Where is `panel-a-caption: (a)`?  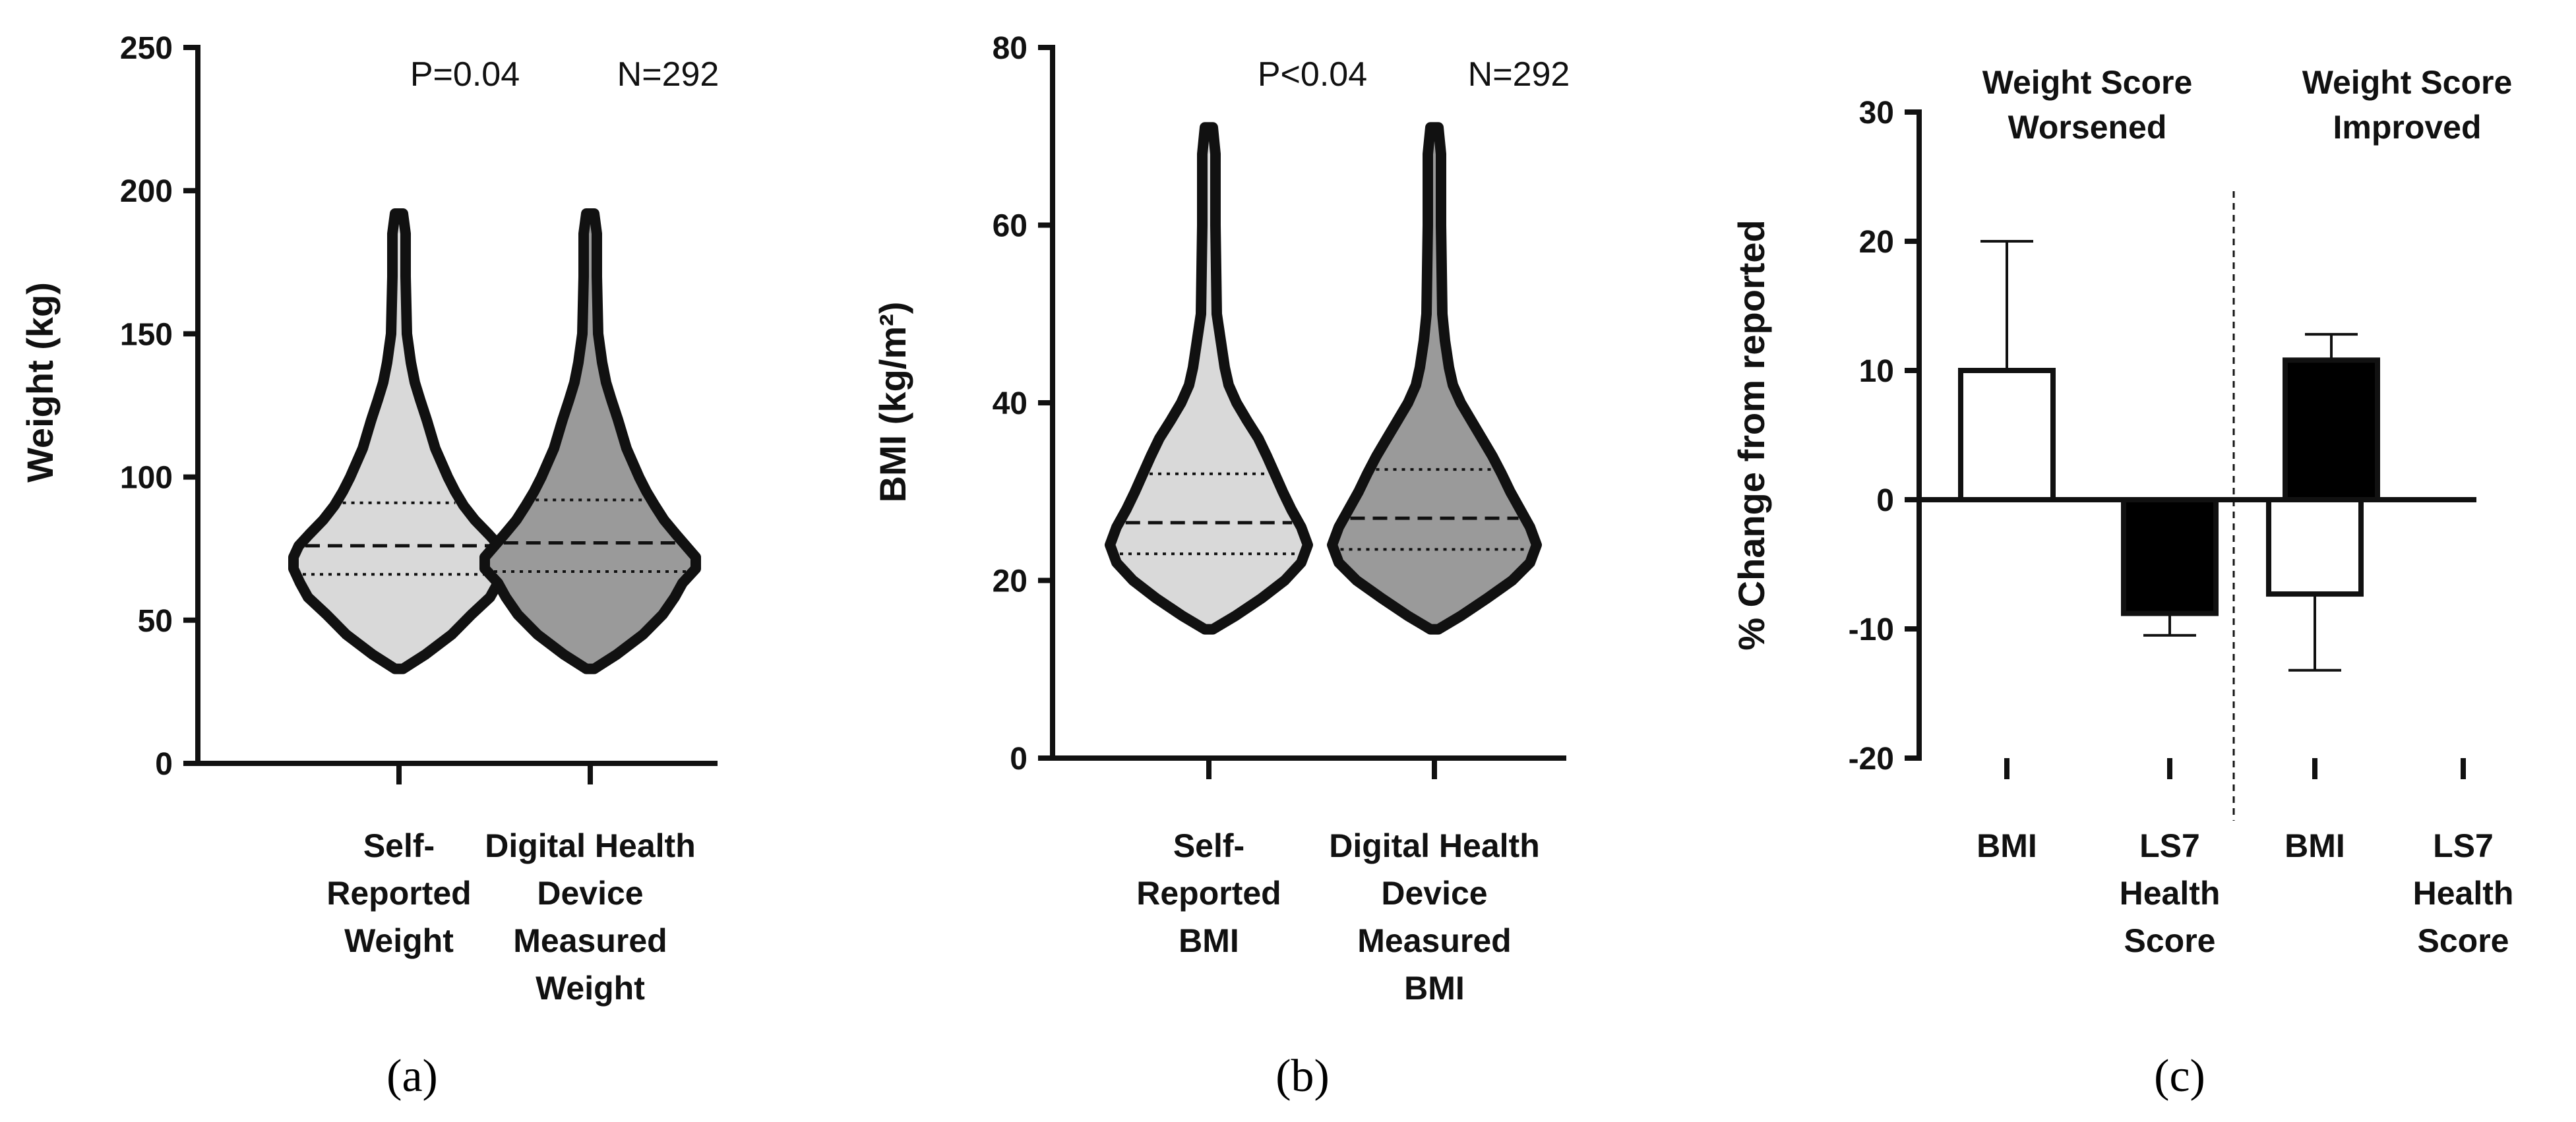 panel-a-caption: (a) is located at coordinates (412, 1076).